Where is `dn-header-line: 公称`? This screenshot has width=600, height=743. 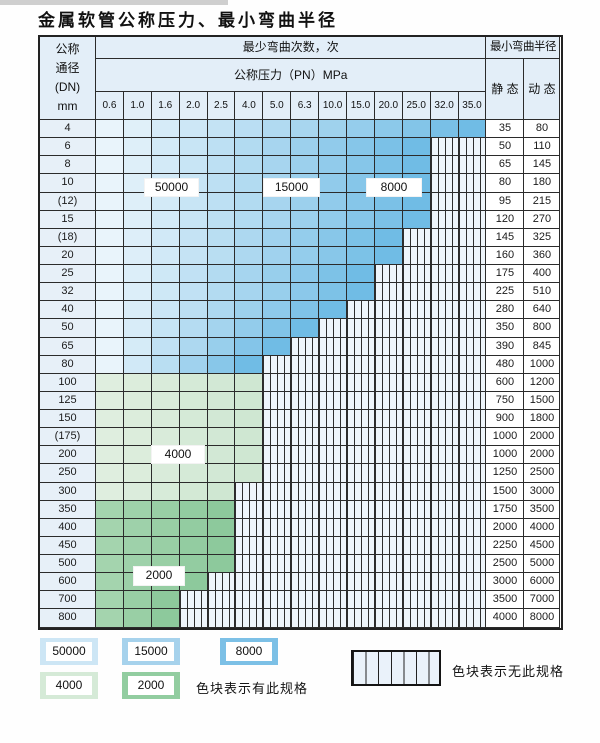
dn-header-line: 公称 is located at coordinates (67, 49).